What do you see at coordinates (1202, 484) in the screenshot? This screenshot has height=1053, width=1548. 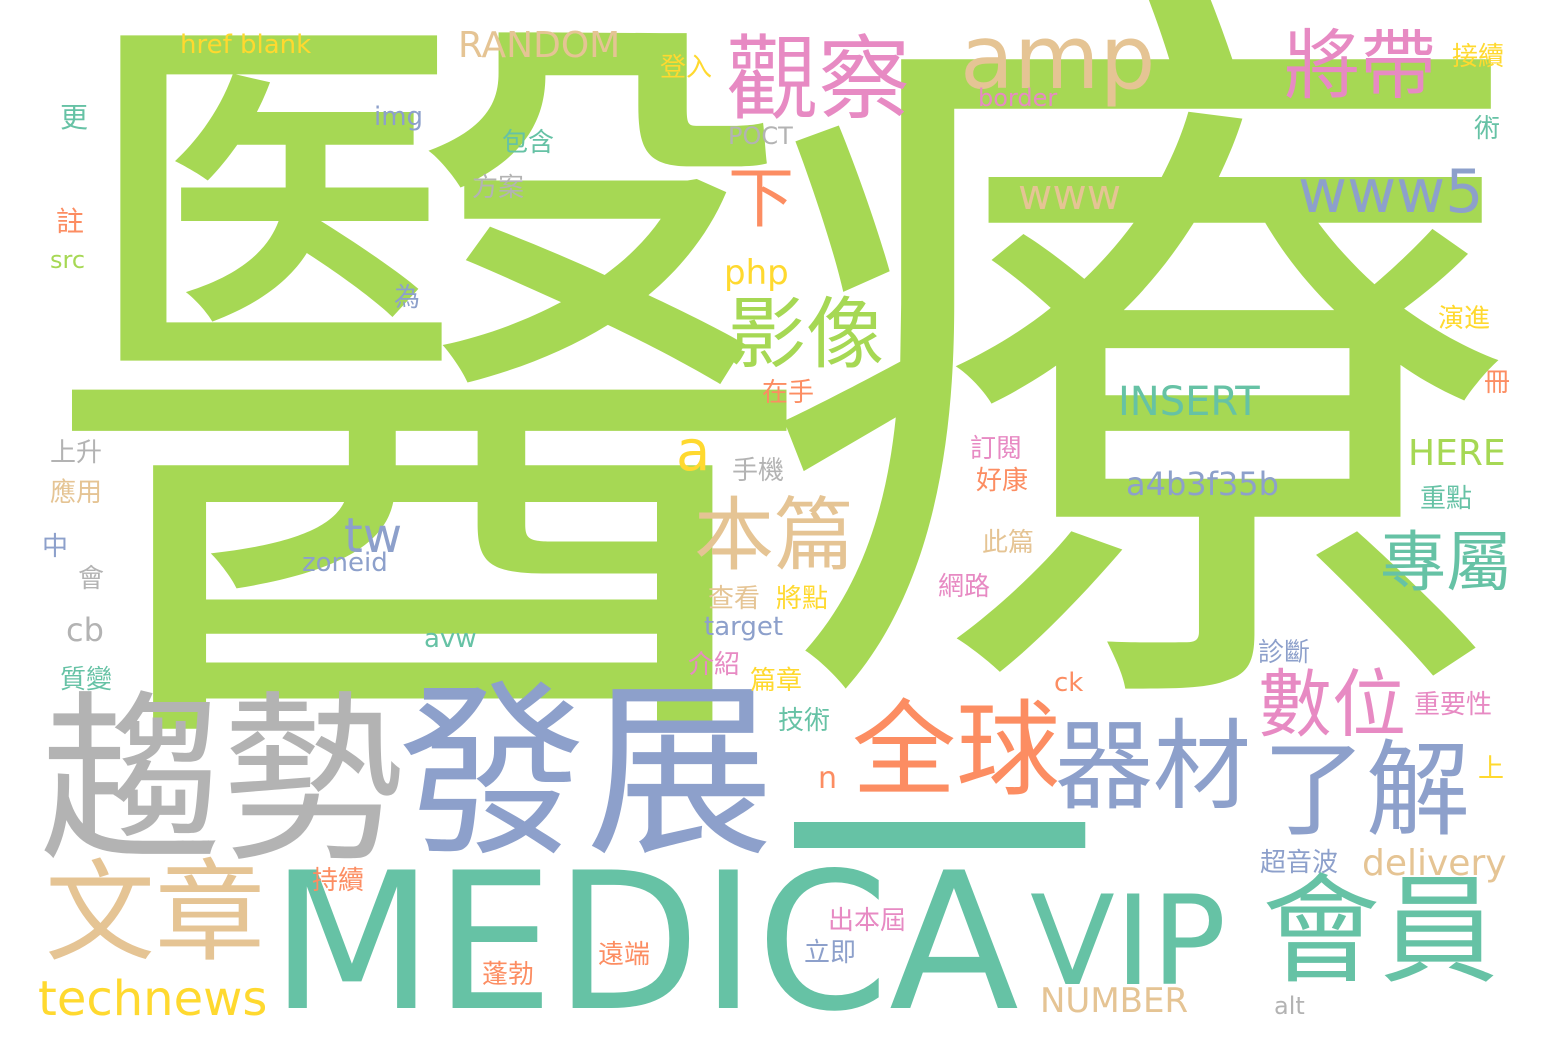 I see `word-a4b3f35b: a4b3f35b` at bounding box center [1202, 484].